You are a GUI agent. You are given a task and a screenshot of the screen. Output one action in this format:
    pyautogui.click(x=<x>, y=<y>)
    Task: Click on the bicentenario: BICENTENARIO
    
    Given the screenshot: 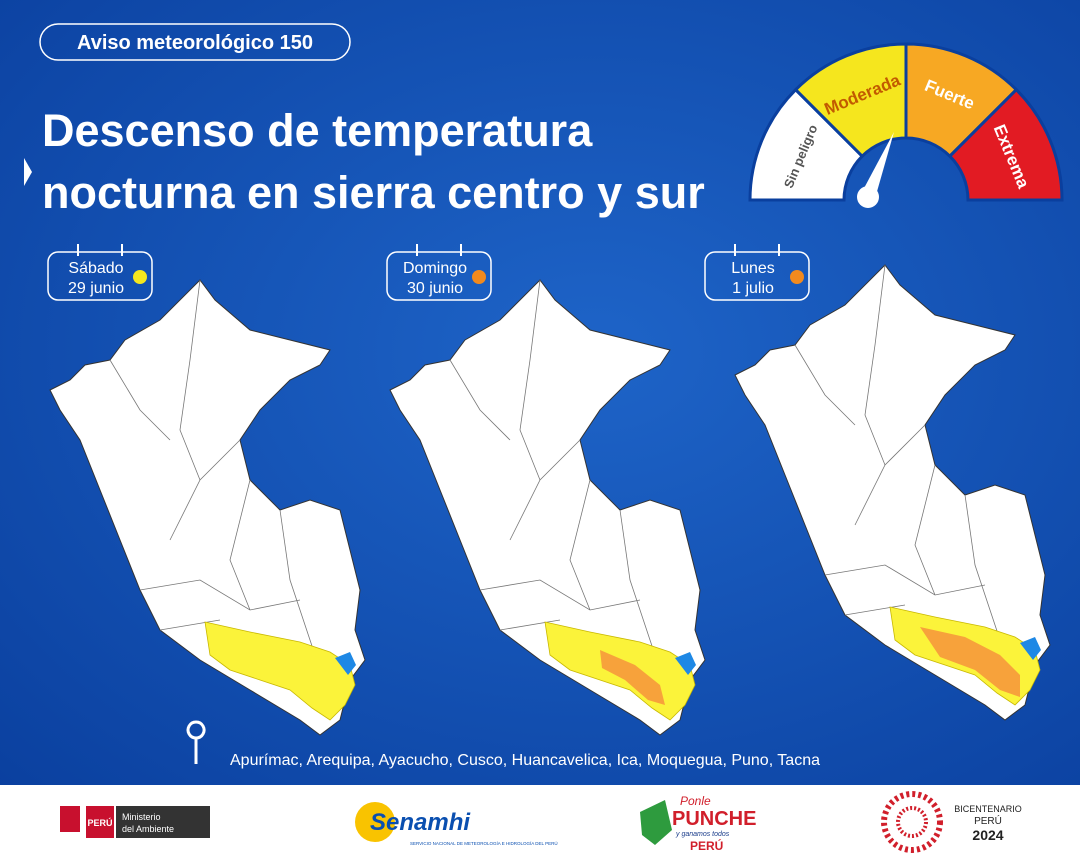 What is the action you would take?
    pyautogui.click(x=988, y=809)
    